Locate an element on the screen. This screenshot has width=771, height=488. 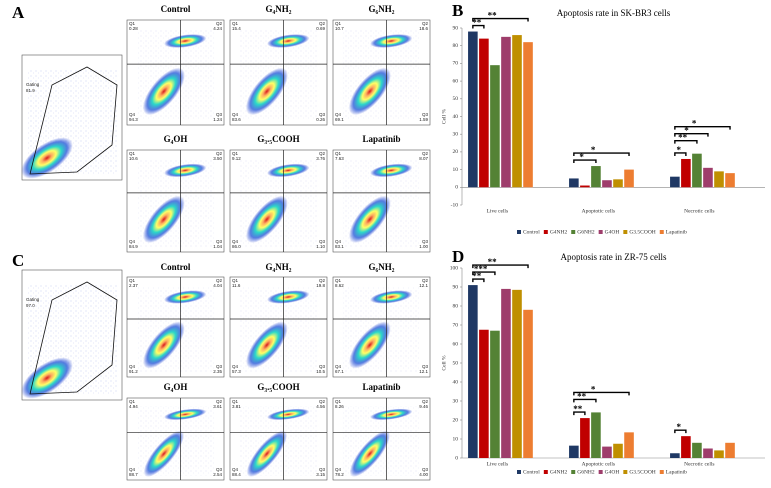
quadrant-value: 2.54 is located at coordinates (217, 474).